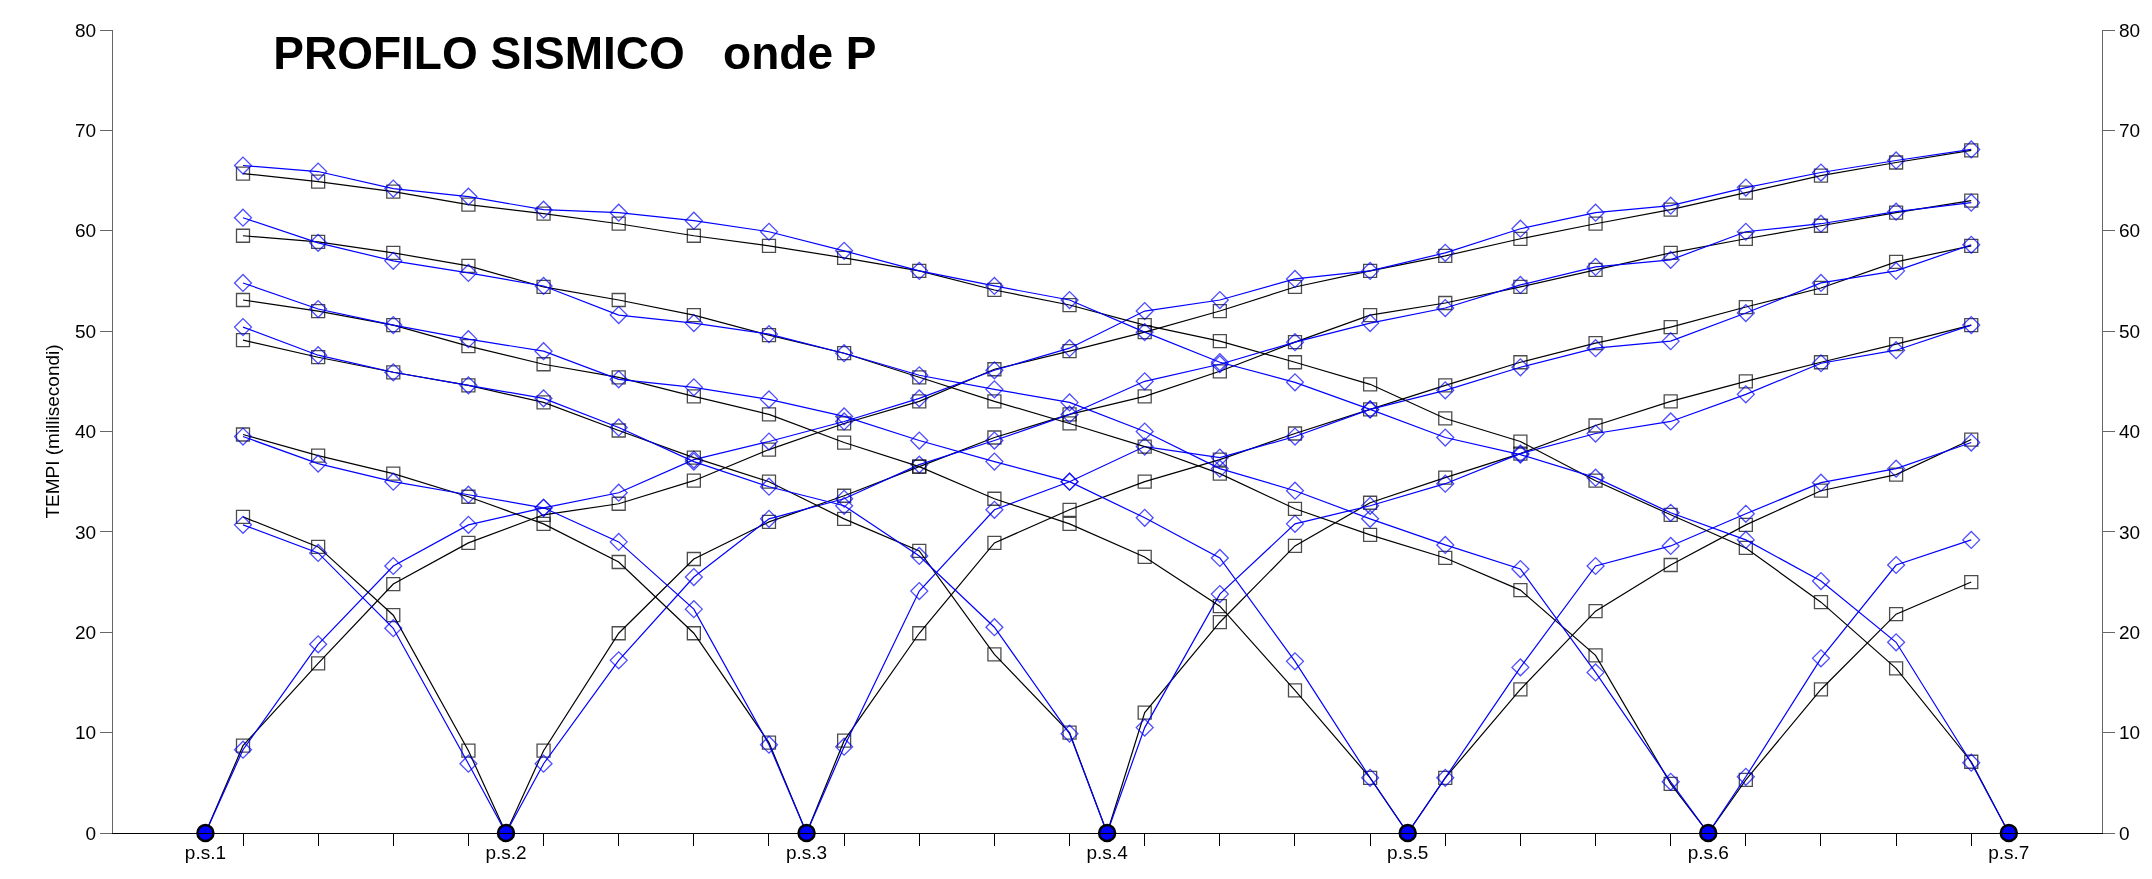 Image resolution: width=2152 pixels, height=879 pixels. Describe the element at coordinates (85, 231) in the screenshot. I see `y-tick-label: 60` at that location.